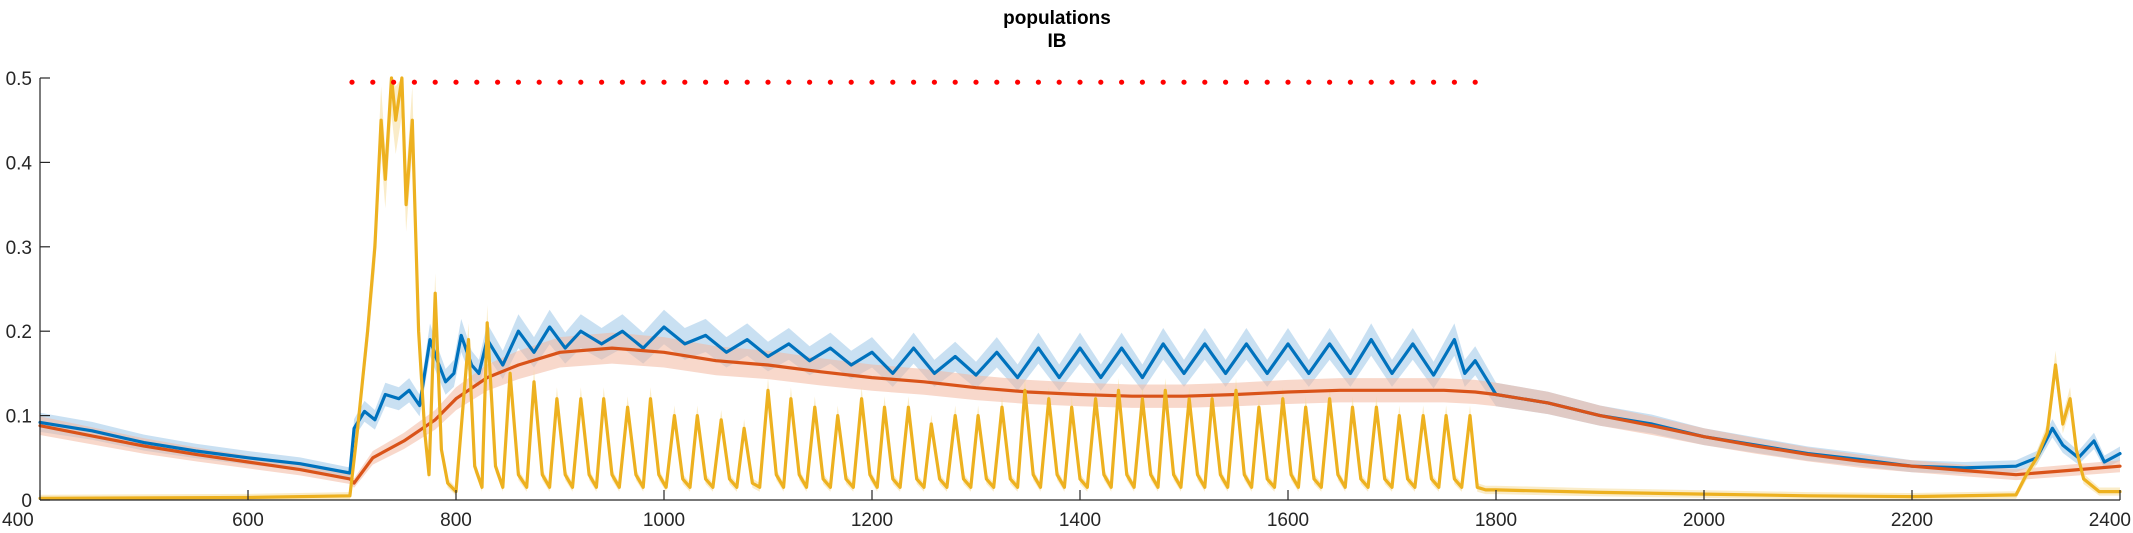 This screenshot has width=2133, height=533. I want to click on y-tick-label: 0.4, so click(19, 163).